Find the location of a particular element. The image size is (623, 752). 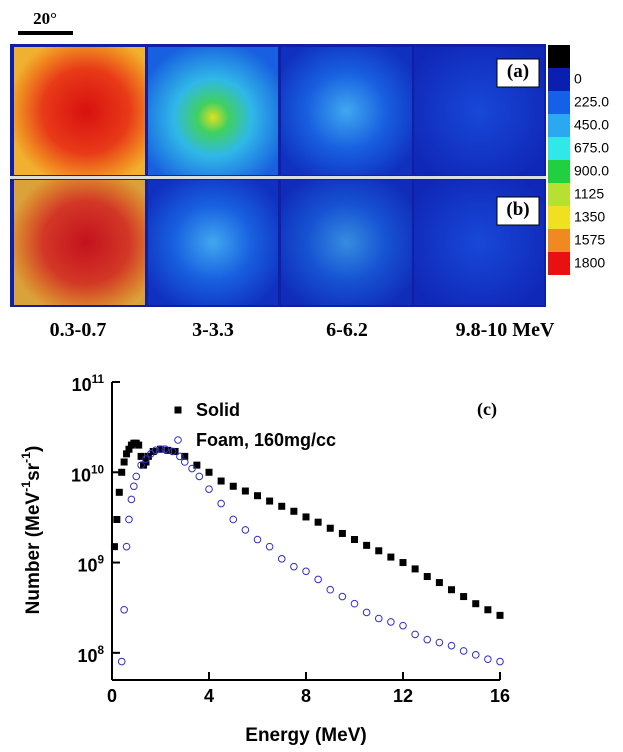

x-tick-label: 8 is located at coordinates (306, 696).